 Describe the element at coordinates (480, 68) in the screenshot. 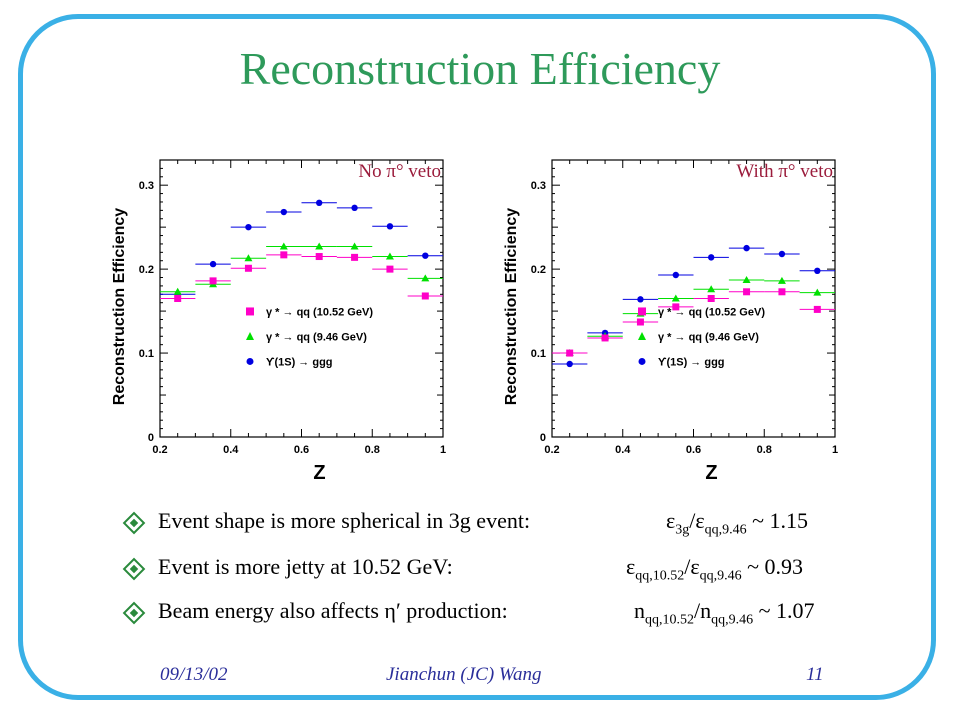

I see `slide-title: Reconstruction Efficiency` at that location.